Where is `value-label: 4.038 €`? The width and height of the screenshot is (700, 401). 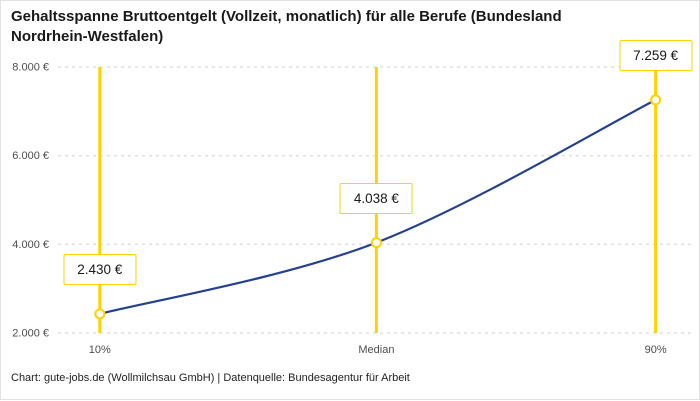
value-label: 4.038 € is located at coordinates (376, 198).